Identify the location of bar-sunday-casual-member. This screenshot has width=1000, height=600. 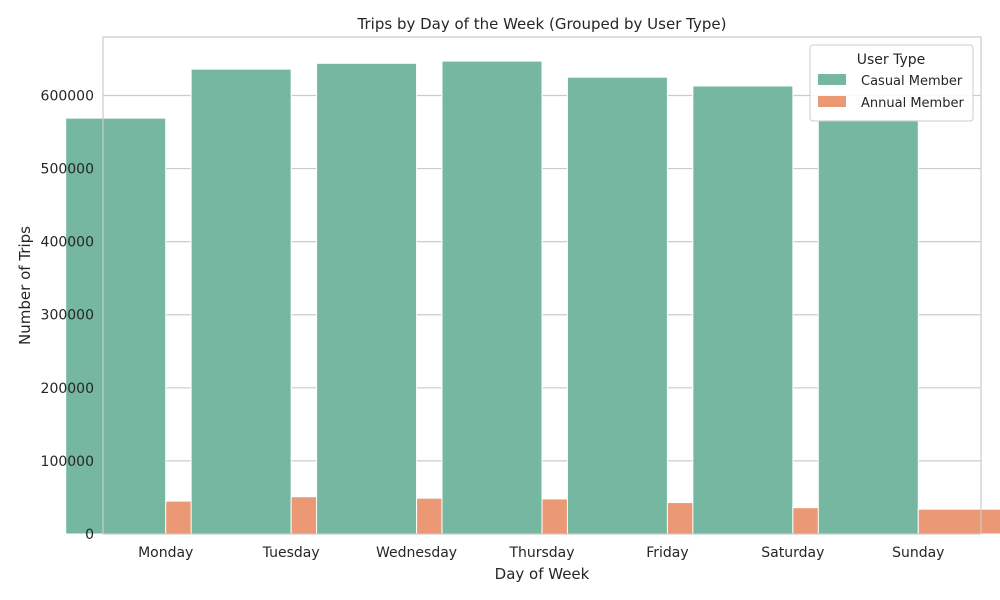
(868, 327).